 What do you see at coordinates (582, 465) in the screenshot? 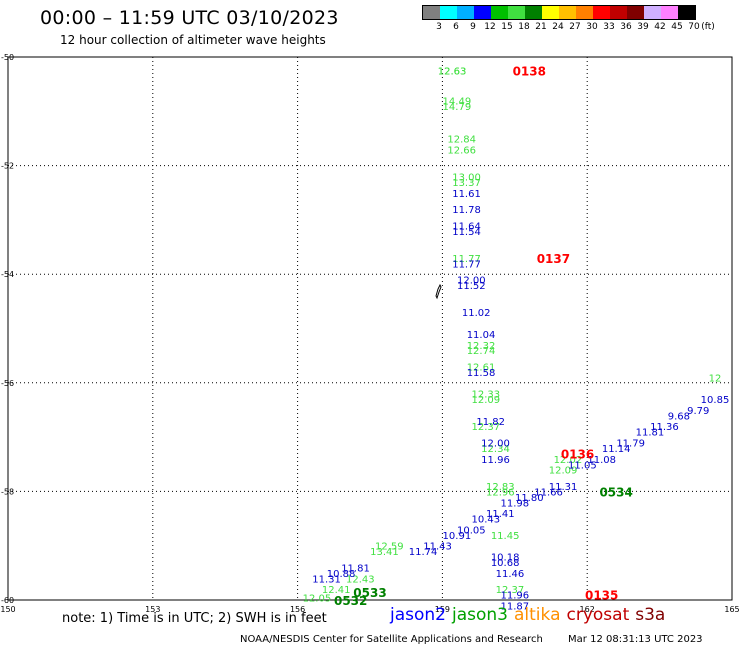
I see `wave-height-label: 11.05` at bounding box center [582, 465].